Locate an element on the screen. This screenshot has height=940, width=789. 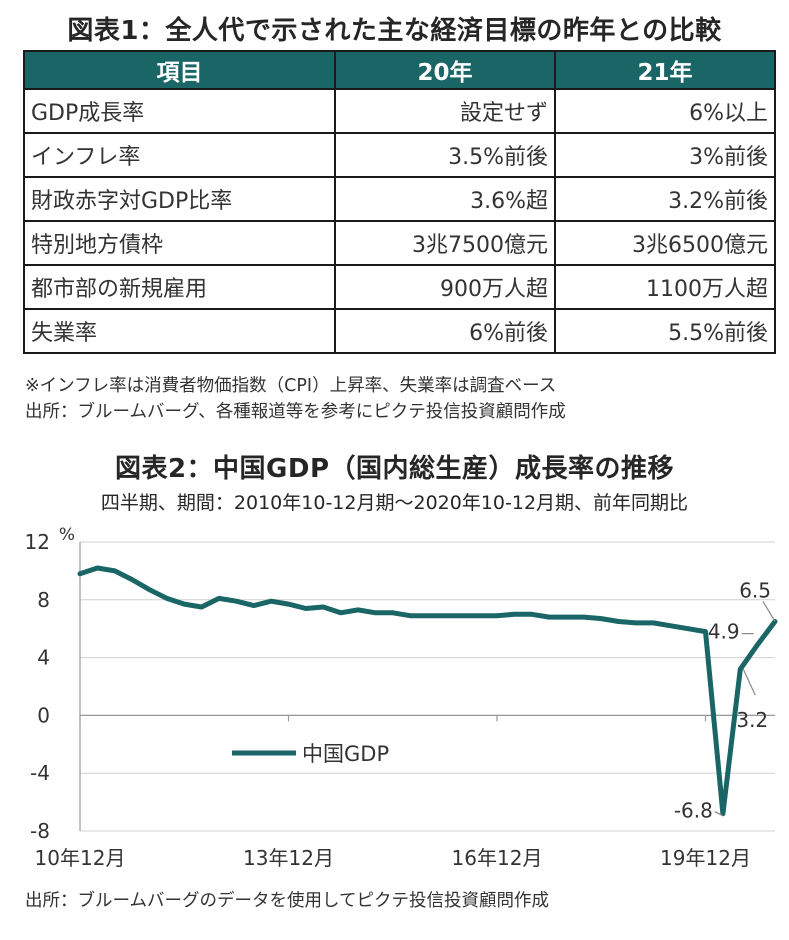
row-item: 財政赤字対GDP比率 is located at coordinates (179, 199).